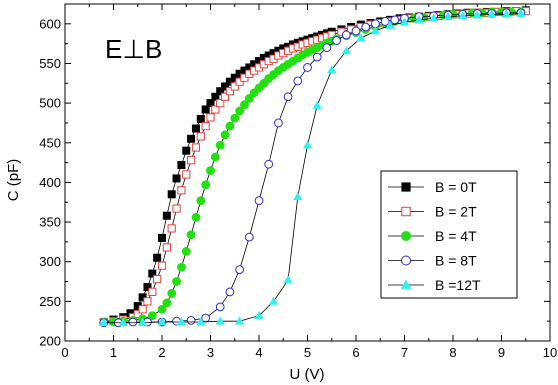 This screenshot has width=558, height=385. What do you see at coordinates (50, 142) in the screenshot?
I see `y-tick-label: 450` at bounding box center [50, 142].